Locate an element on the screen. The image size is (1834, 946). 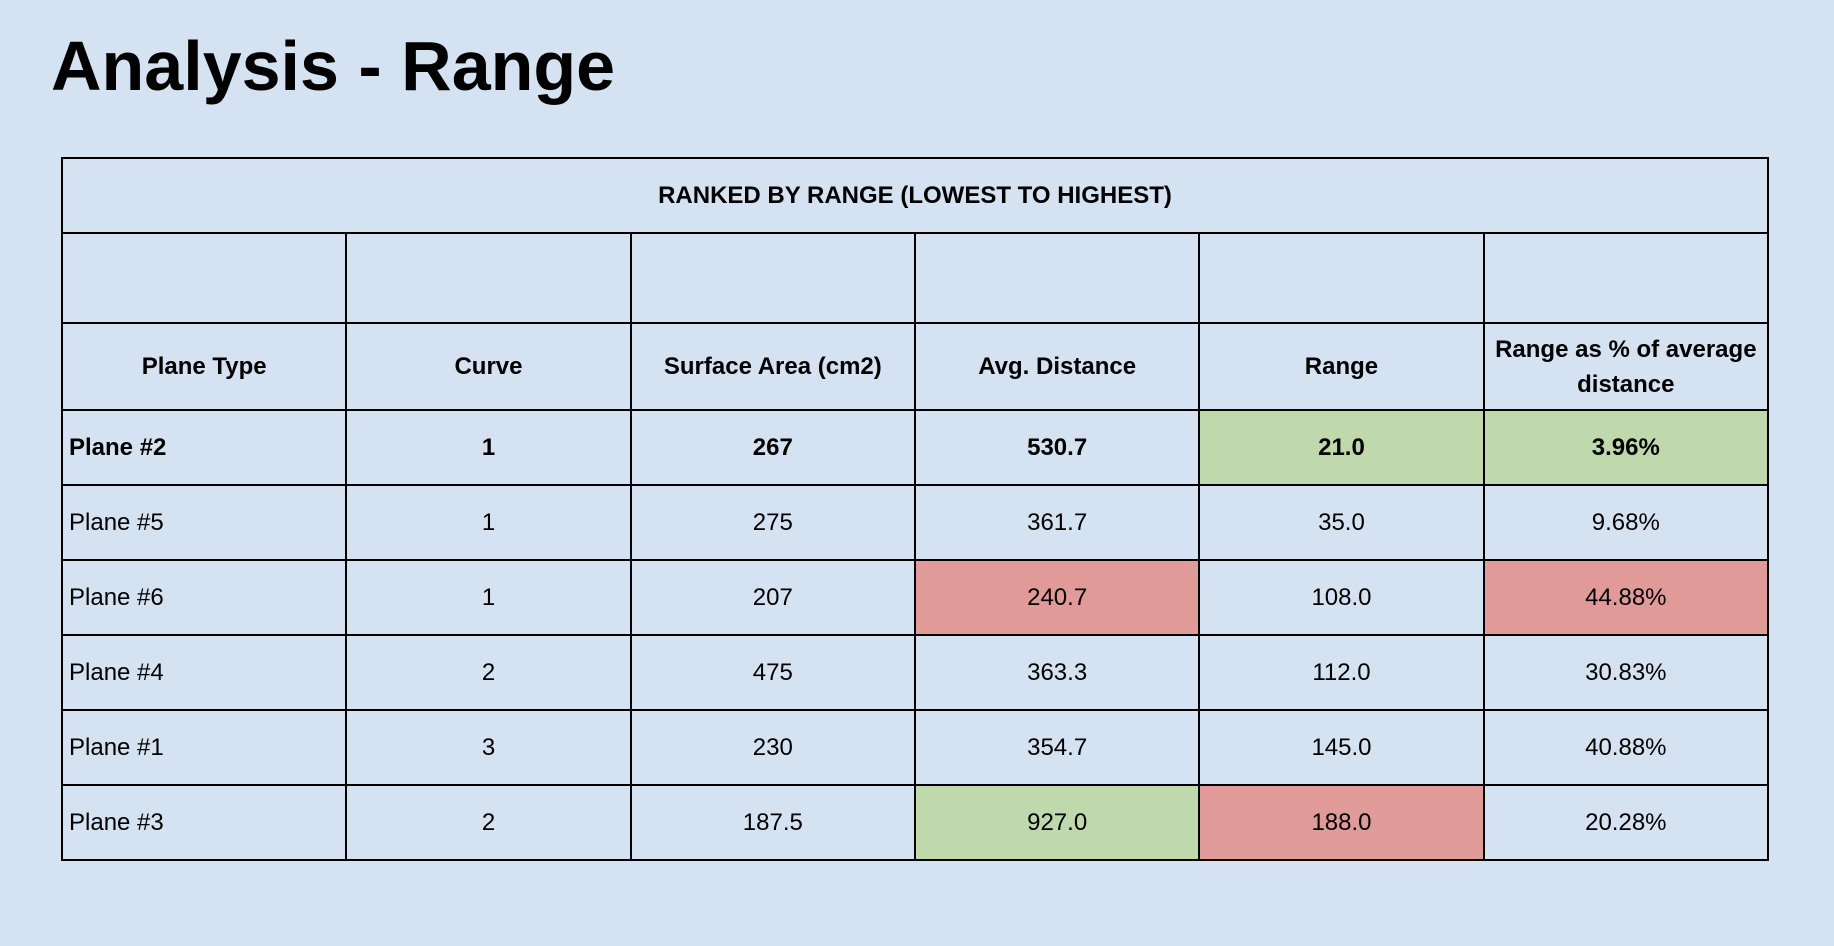
data-cell: 188.0 is located at coordinates (1341, 822).